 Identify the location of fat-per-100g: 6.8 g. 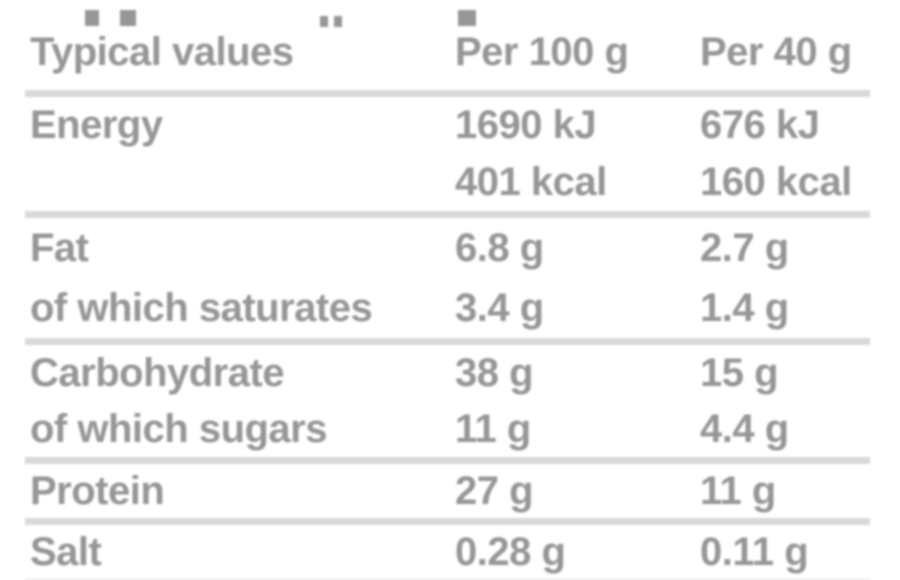
(499, 247).